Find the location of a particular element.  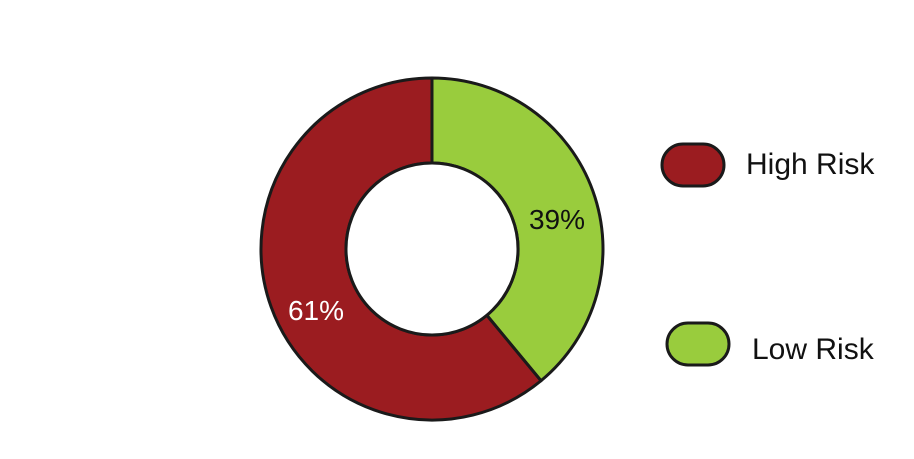

legend-item-low-risk: Low Risk is located at coordinates (770, 344).